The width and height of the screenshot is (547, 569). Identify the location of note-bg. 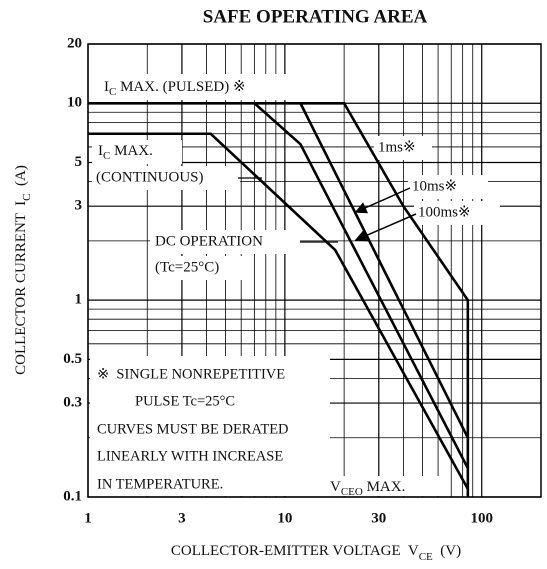
(210, 426).